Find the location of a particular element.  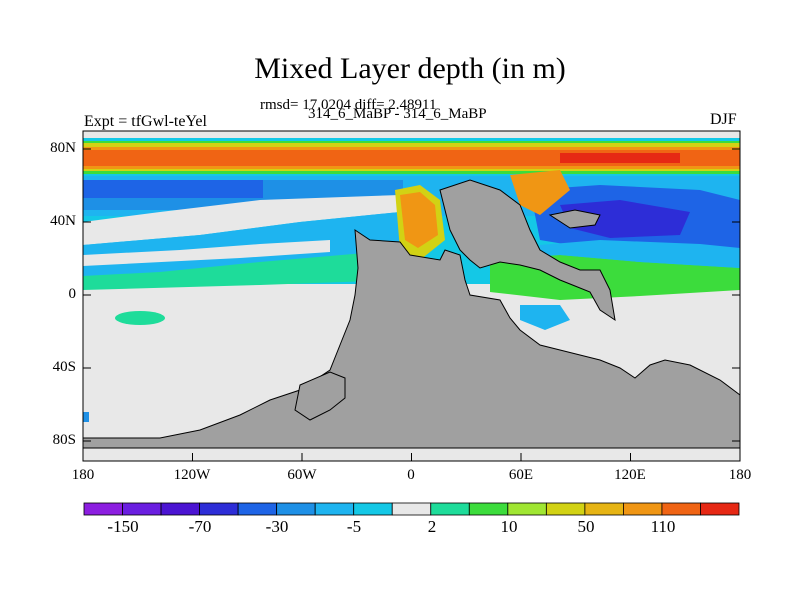

colorbar-label: -70 is located at coordinates (200, 526).